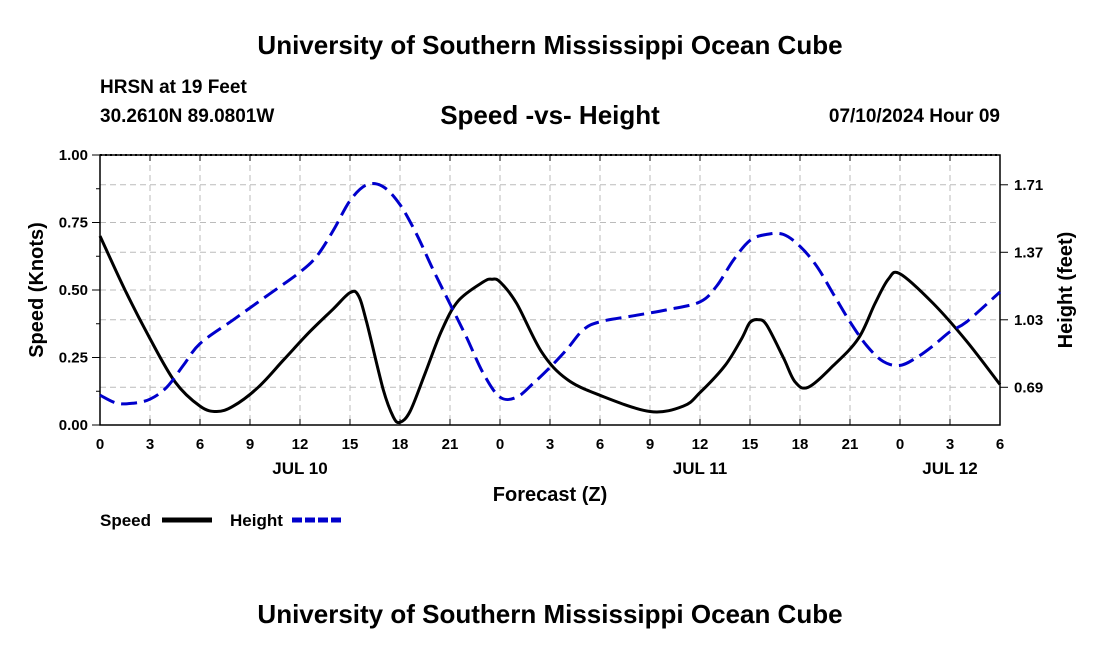  Describe the element at coordinates (1066, 290) in the screenshot. I see `y2-axis-label: Height (feet)` at that location.